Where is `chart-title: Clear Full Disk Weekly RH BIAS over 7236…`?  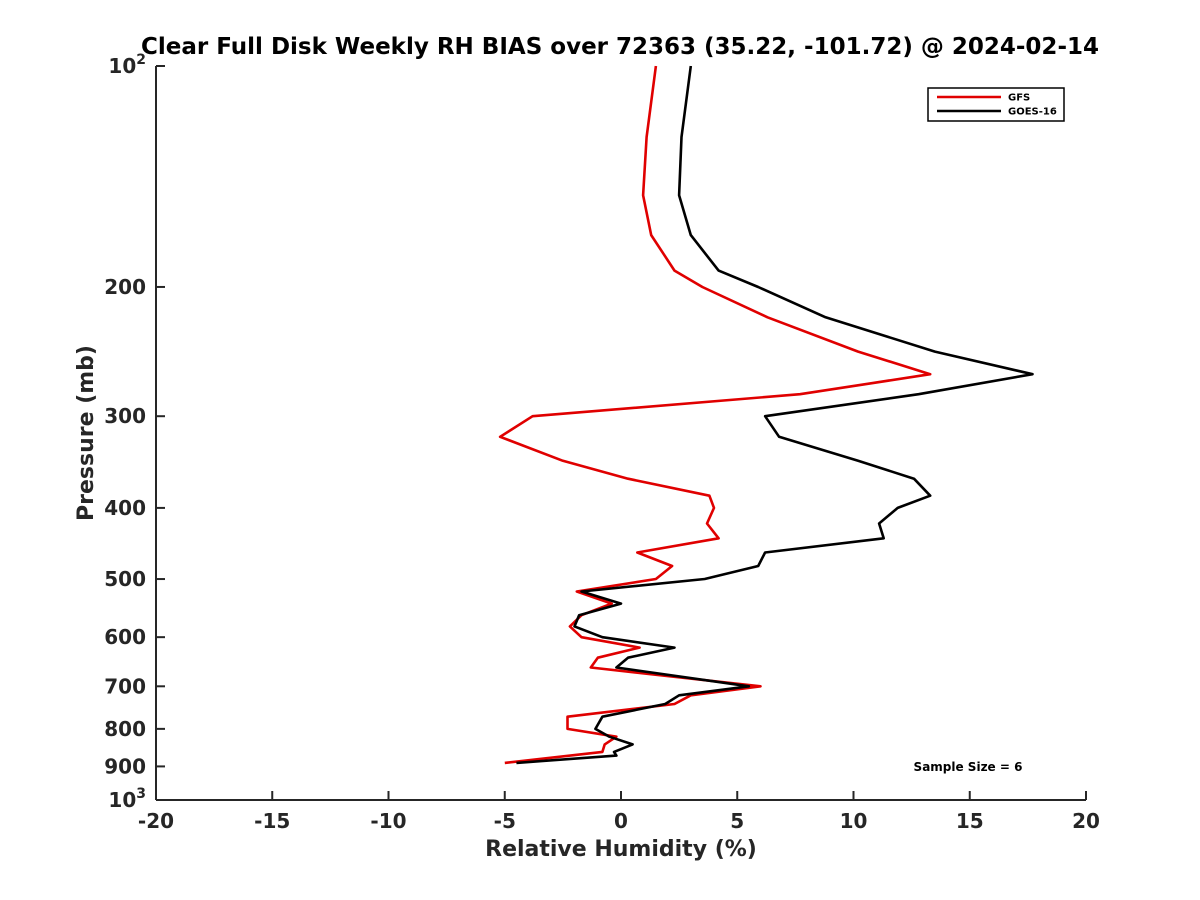
chart-title: Clear Full Disk Weekly RH BIAS over 7236… is located at coordinates (620, 47).